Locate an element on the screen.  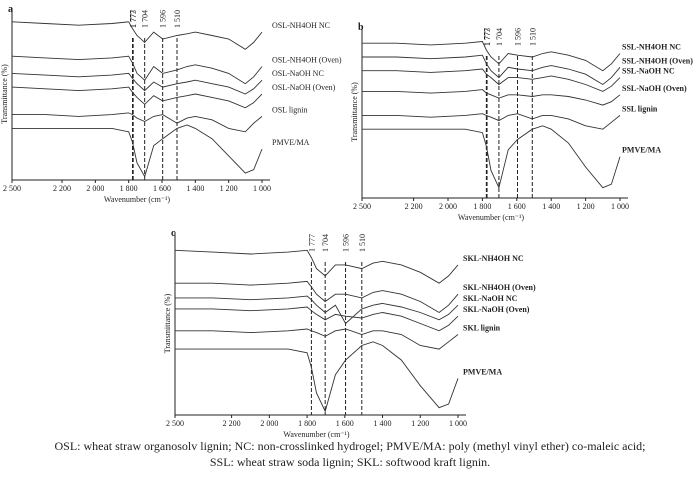
panel-label: c is located at coordinates (173, 233).